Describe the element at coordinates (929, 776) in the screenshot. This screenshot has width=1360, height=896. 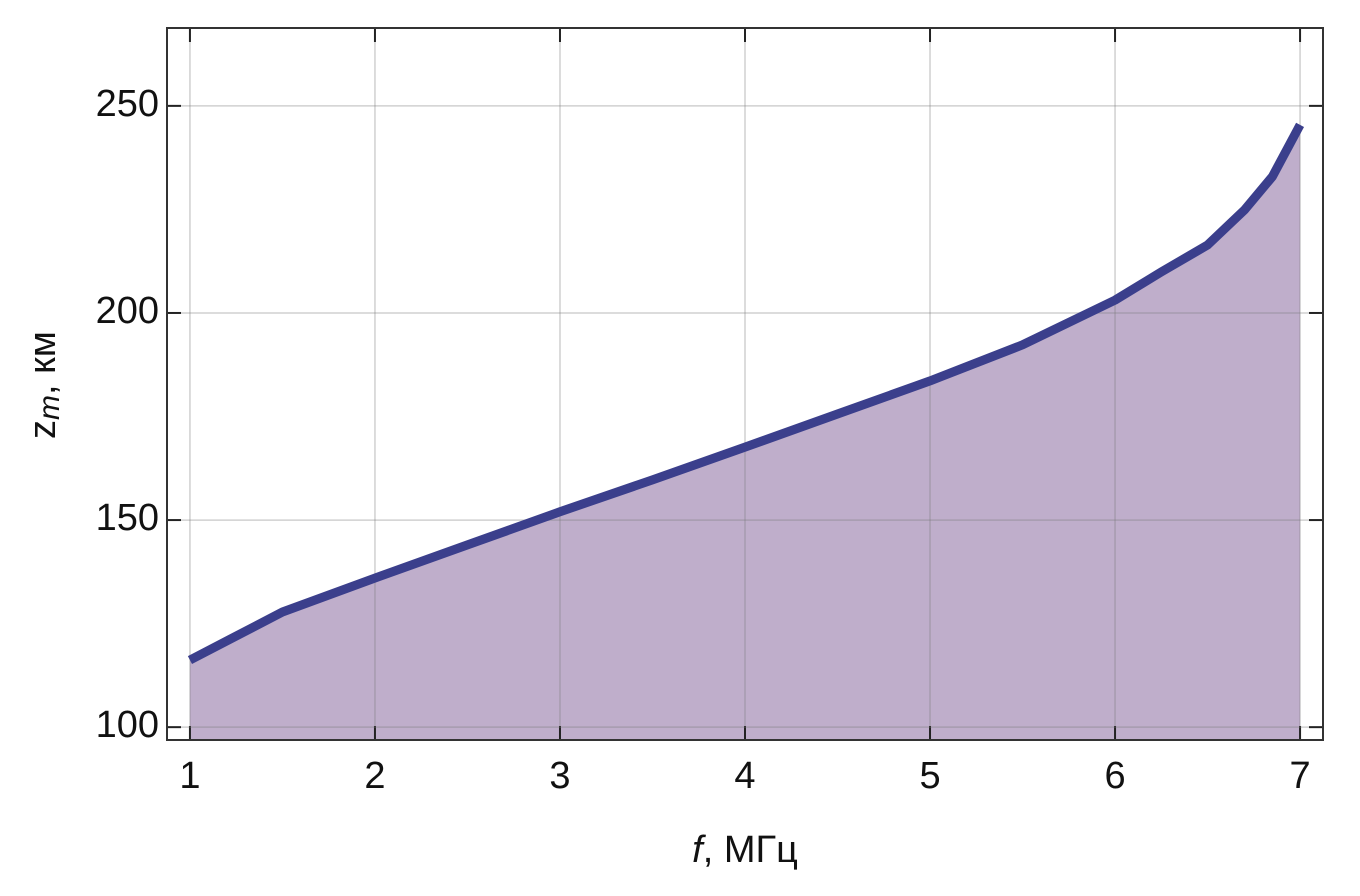
I see `x-tick-label: 5` at that location.